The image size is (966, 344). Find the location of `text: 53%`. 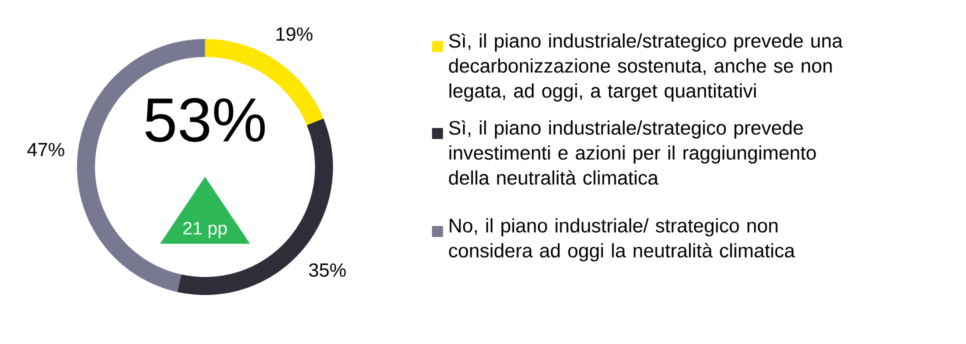

text: 53% is located at coordinates (205, 120).